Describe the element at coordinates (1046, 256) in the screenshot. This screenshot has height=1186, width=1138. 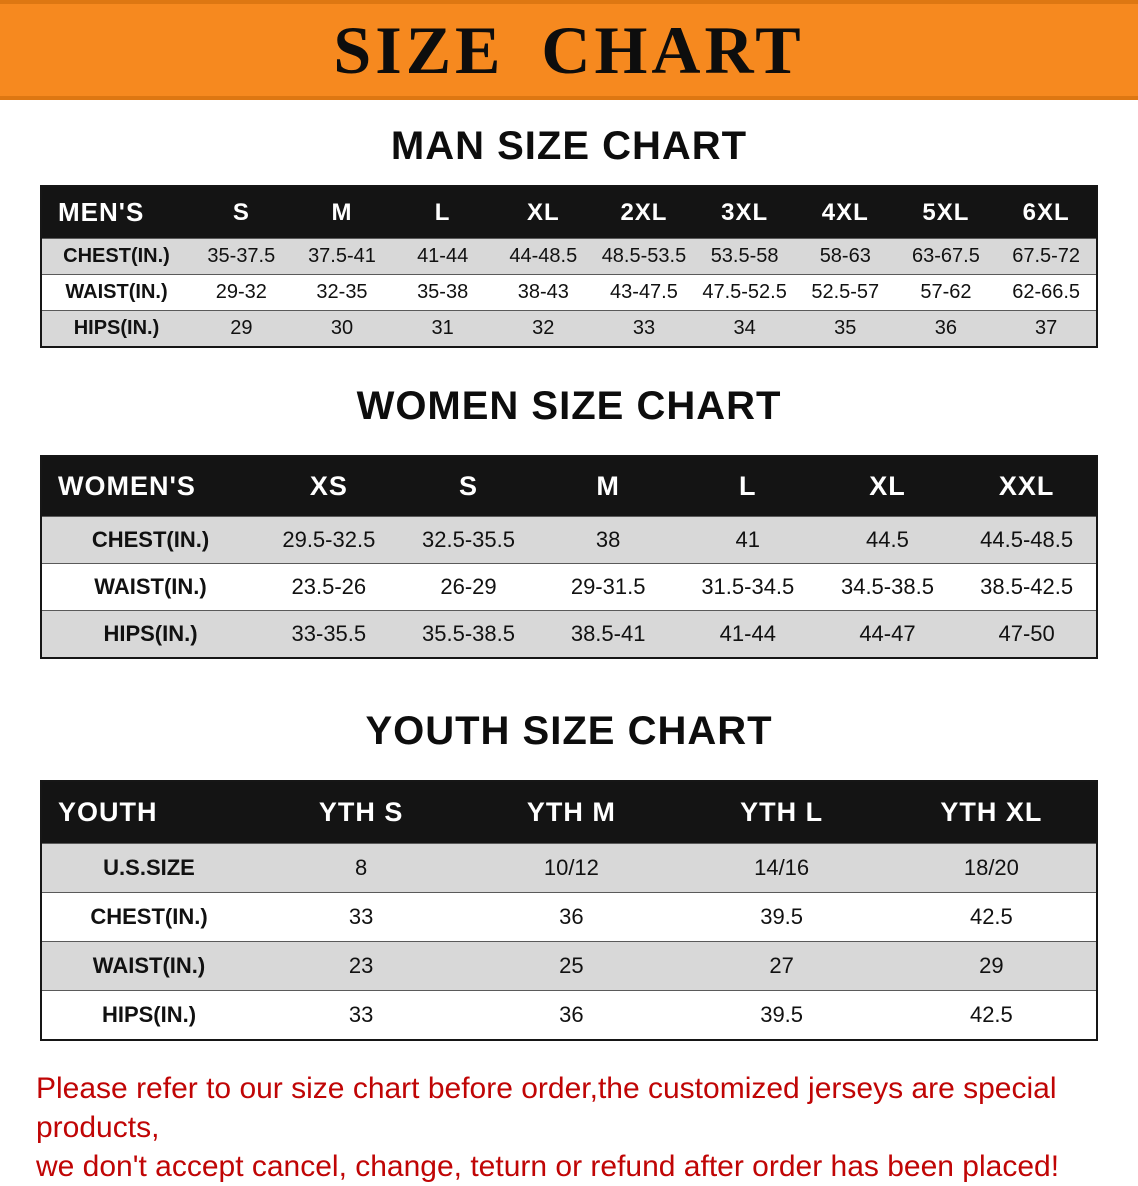
I see `size-value: 67.5-72` at that location.